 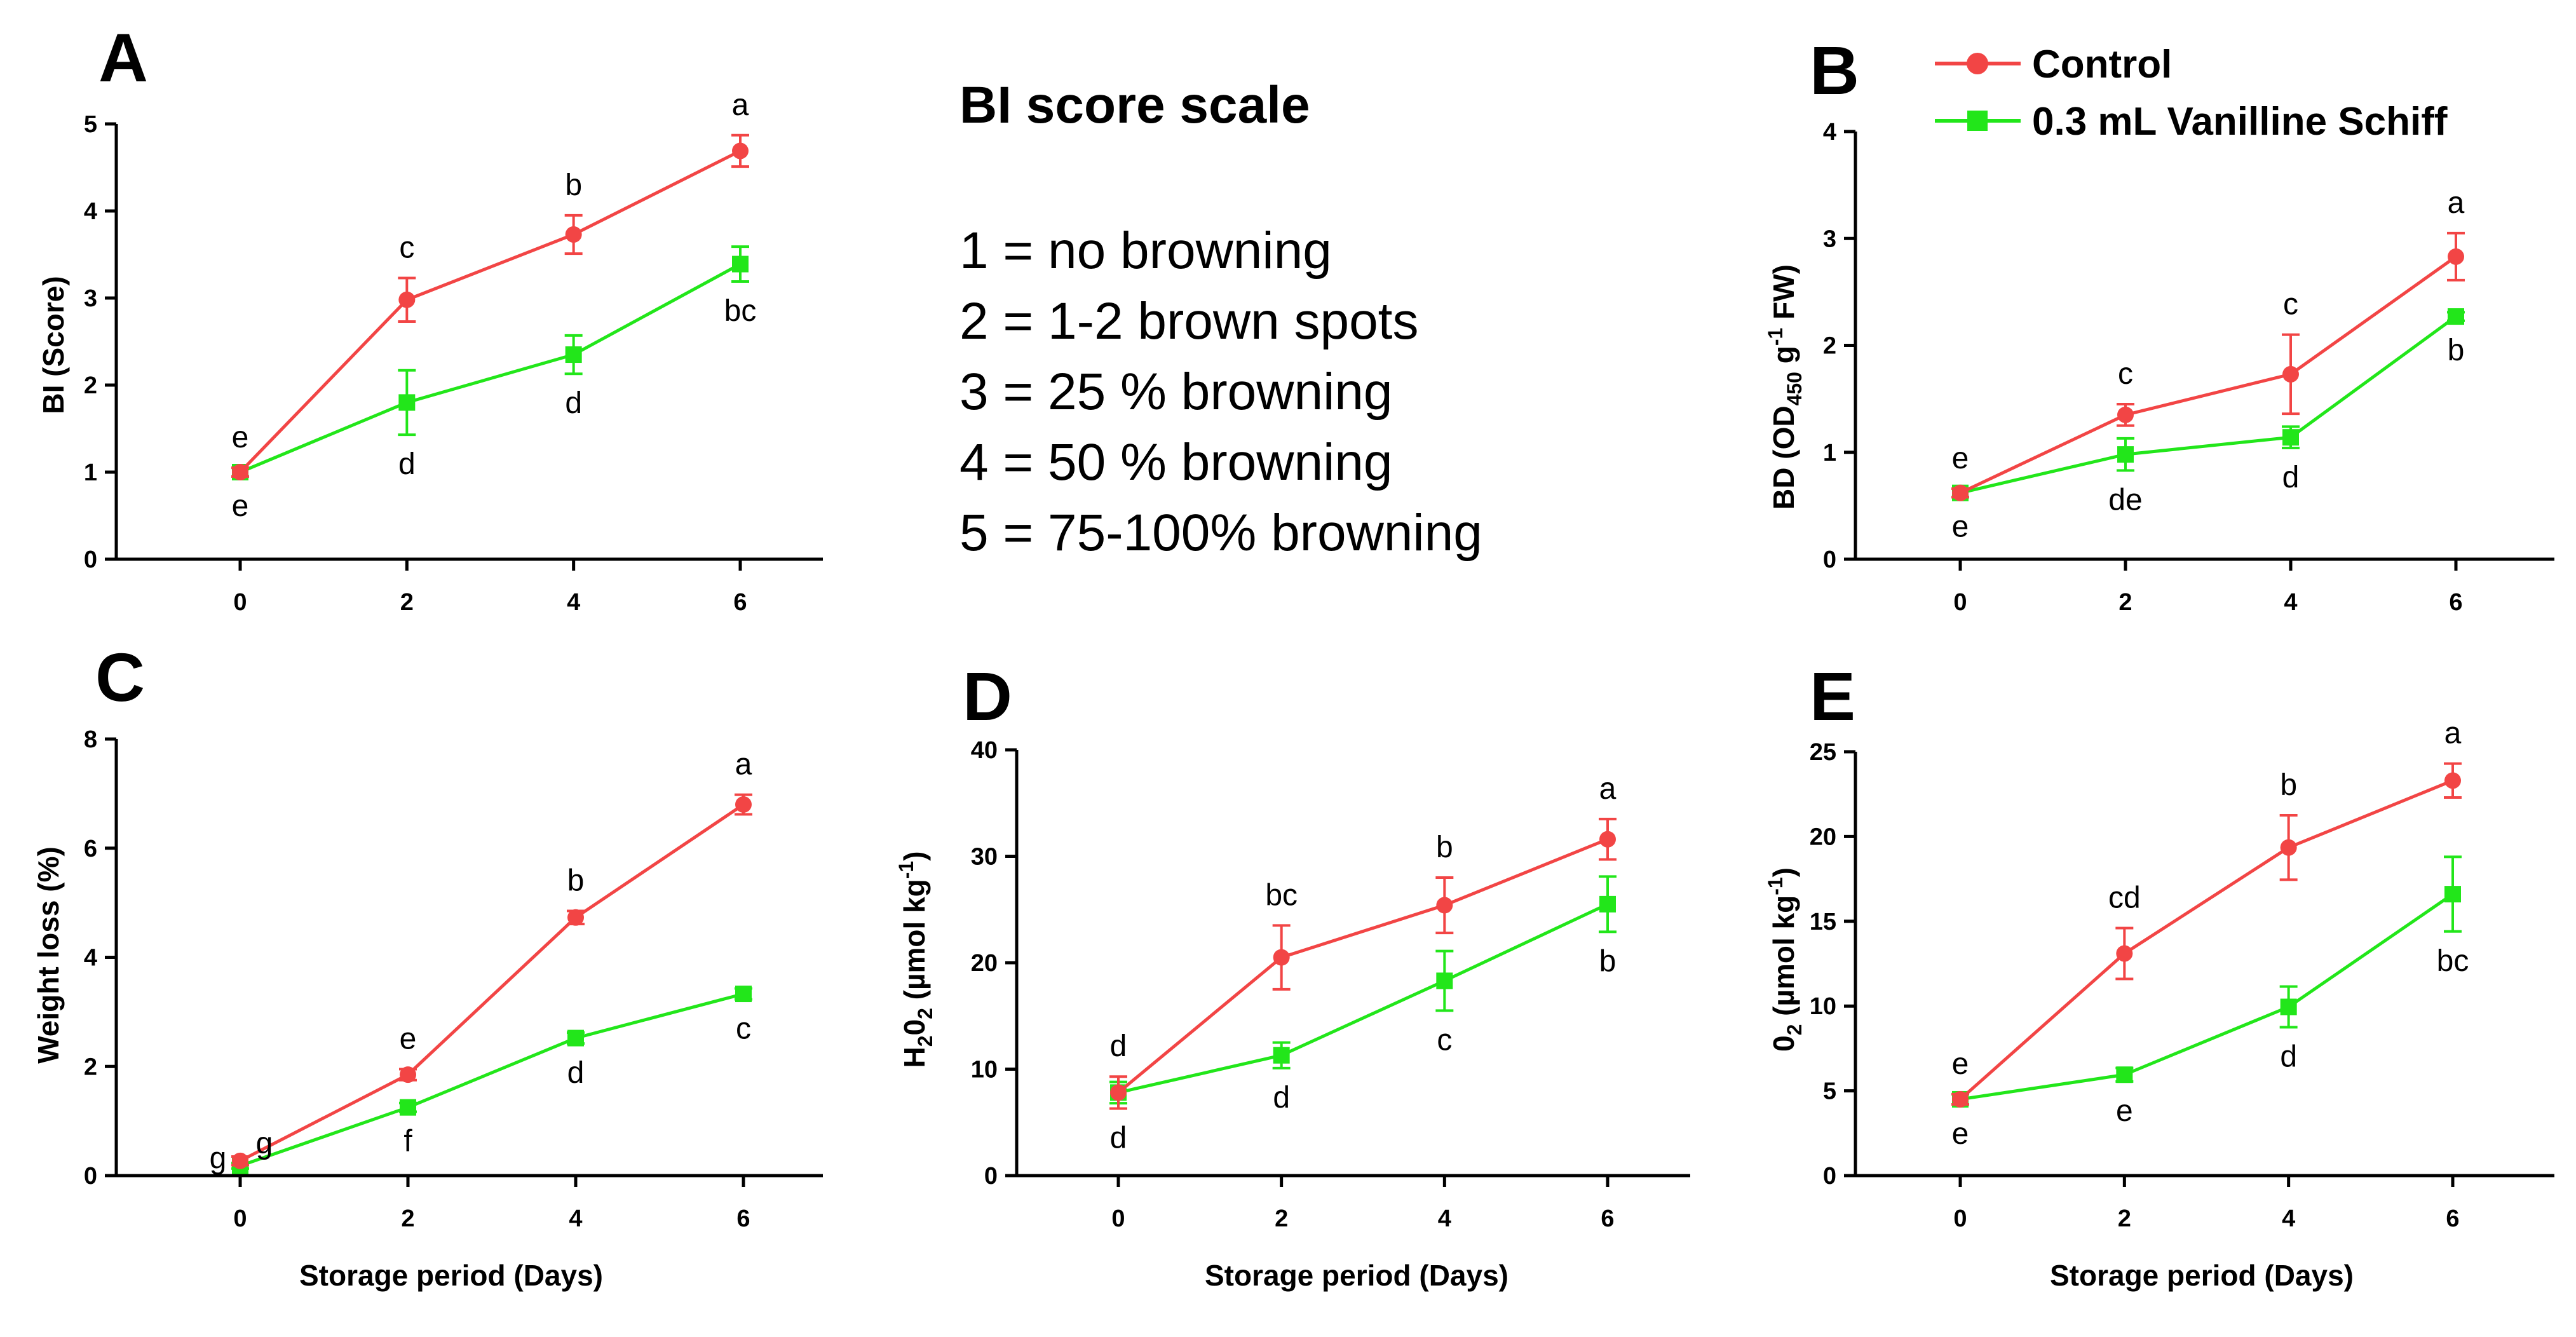 I want to click on chart-c-xtick-label: 0, so click(x=240, y=1218).